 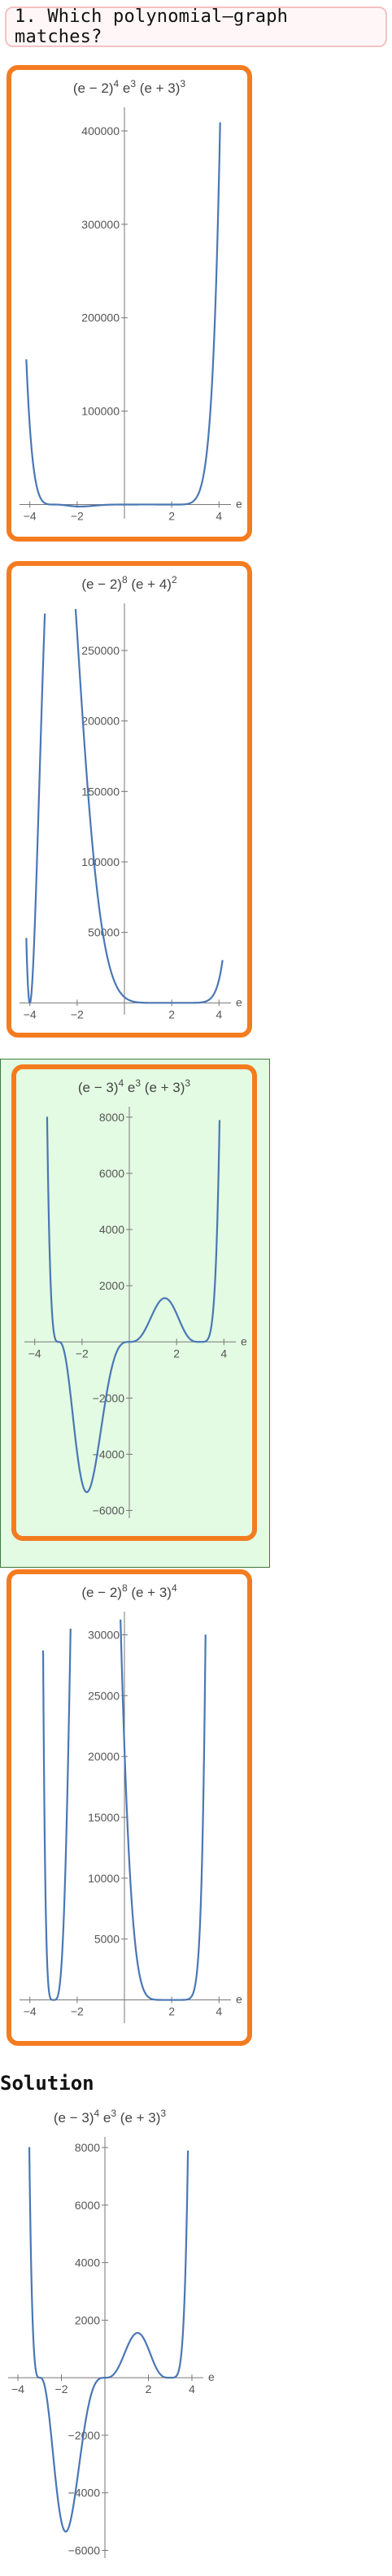 What do you see at coordinates (152, 27) in the screenshot?
I see `question-text: 1. Which polynomial–graph matches?` at bounding box center [152, 27].